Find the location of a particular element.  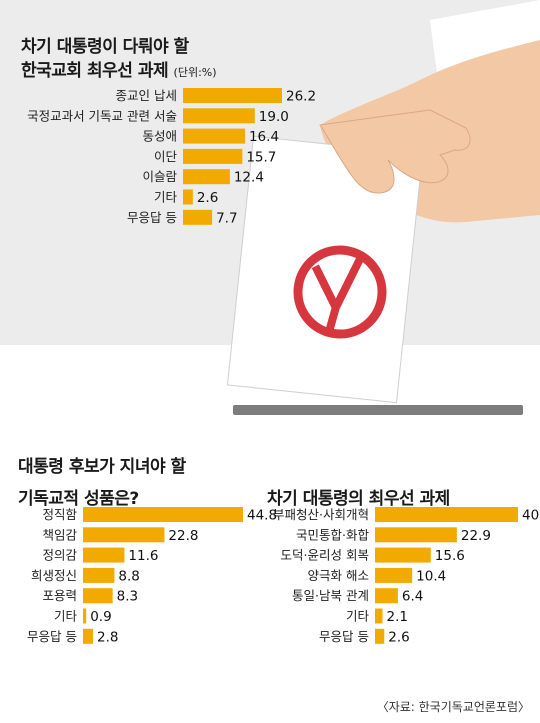

chart3-title-line1: 차기 대통령의 최우선 과제 is located at coordinates (358, 499).